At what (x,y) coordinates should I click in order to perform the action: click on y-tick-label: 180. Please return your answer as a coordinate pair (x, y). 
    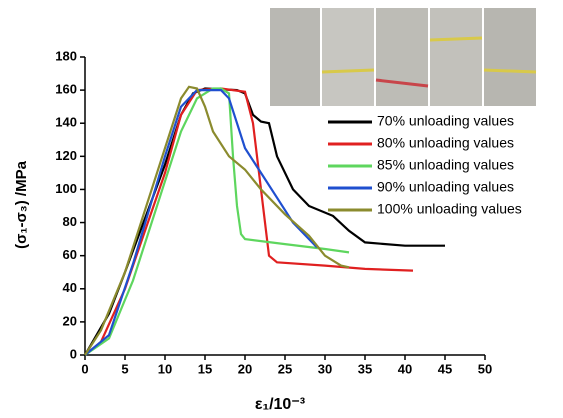
    Looking at the image, I should click on (66, 55).